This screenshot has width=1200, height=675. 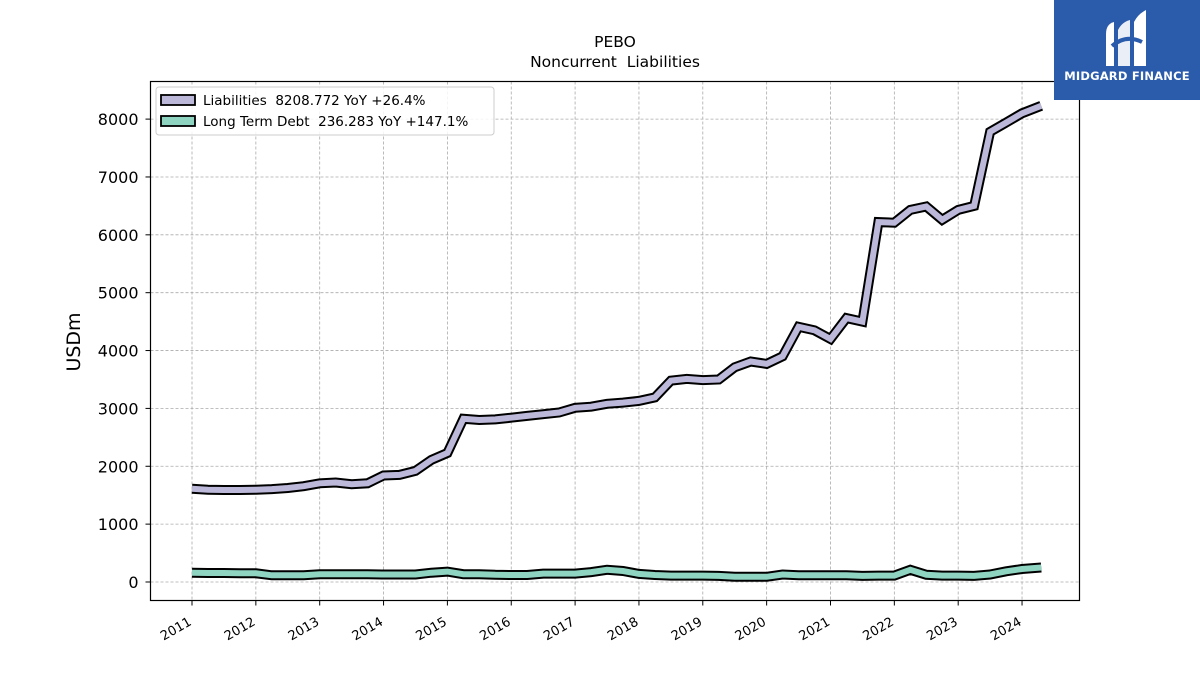 What do you see at coordinates (240, 630) in the screenshot?
I see `x-tick-label: 2012` at bounding box center [240, 630].